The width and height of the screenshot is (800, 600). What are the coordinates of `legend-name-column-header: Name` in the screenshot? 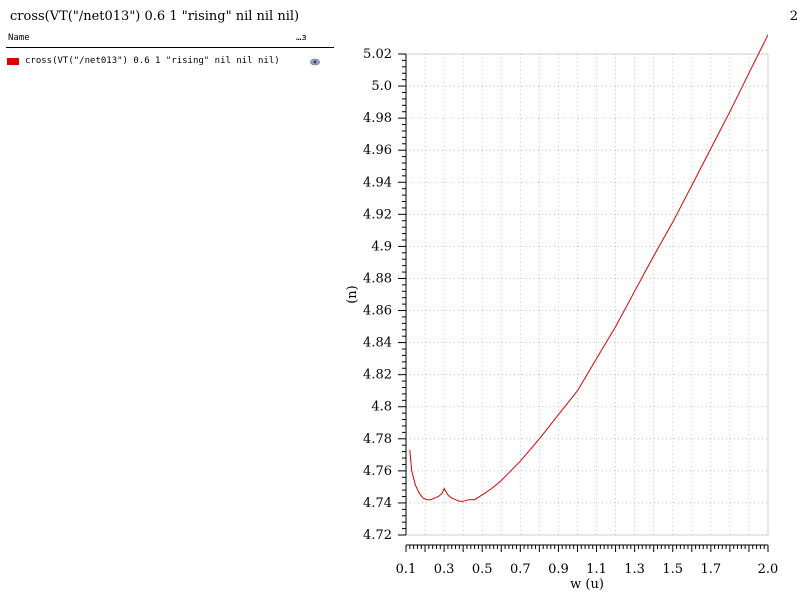 It's located at (19, 38).